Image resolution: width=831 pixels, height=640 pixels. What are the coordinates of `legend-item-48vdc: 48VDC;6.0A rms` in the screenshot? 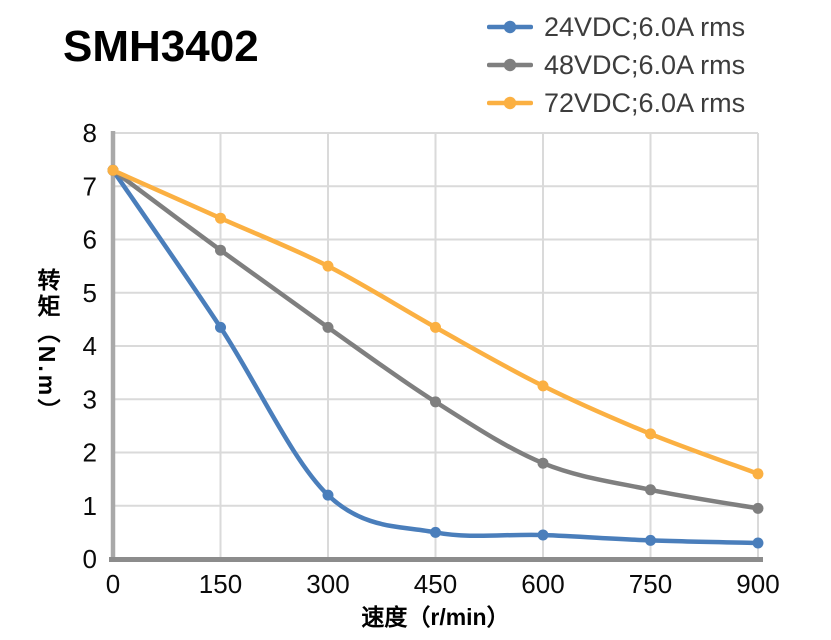 It's located at (616, 65).